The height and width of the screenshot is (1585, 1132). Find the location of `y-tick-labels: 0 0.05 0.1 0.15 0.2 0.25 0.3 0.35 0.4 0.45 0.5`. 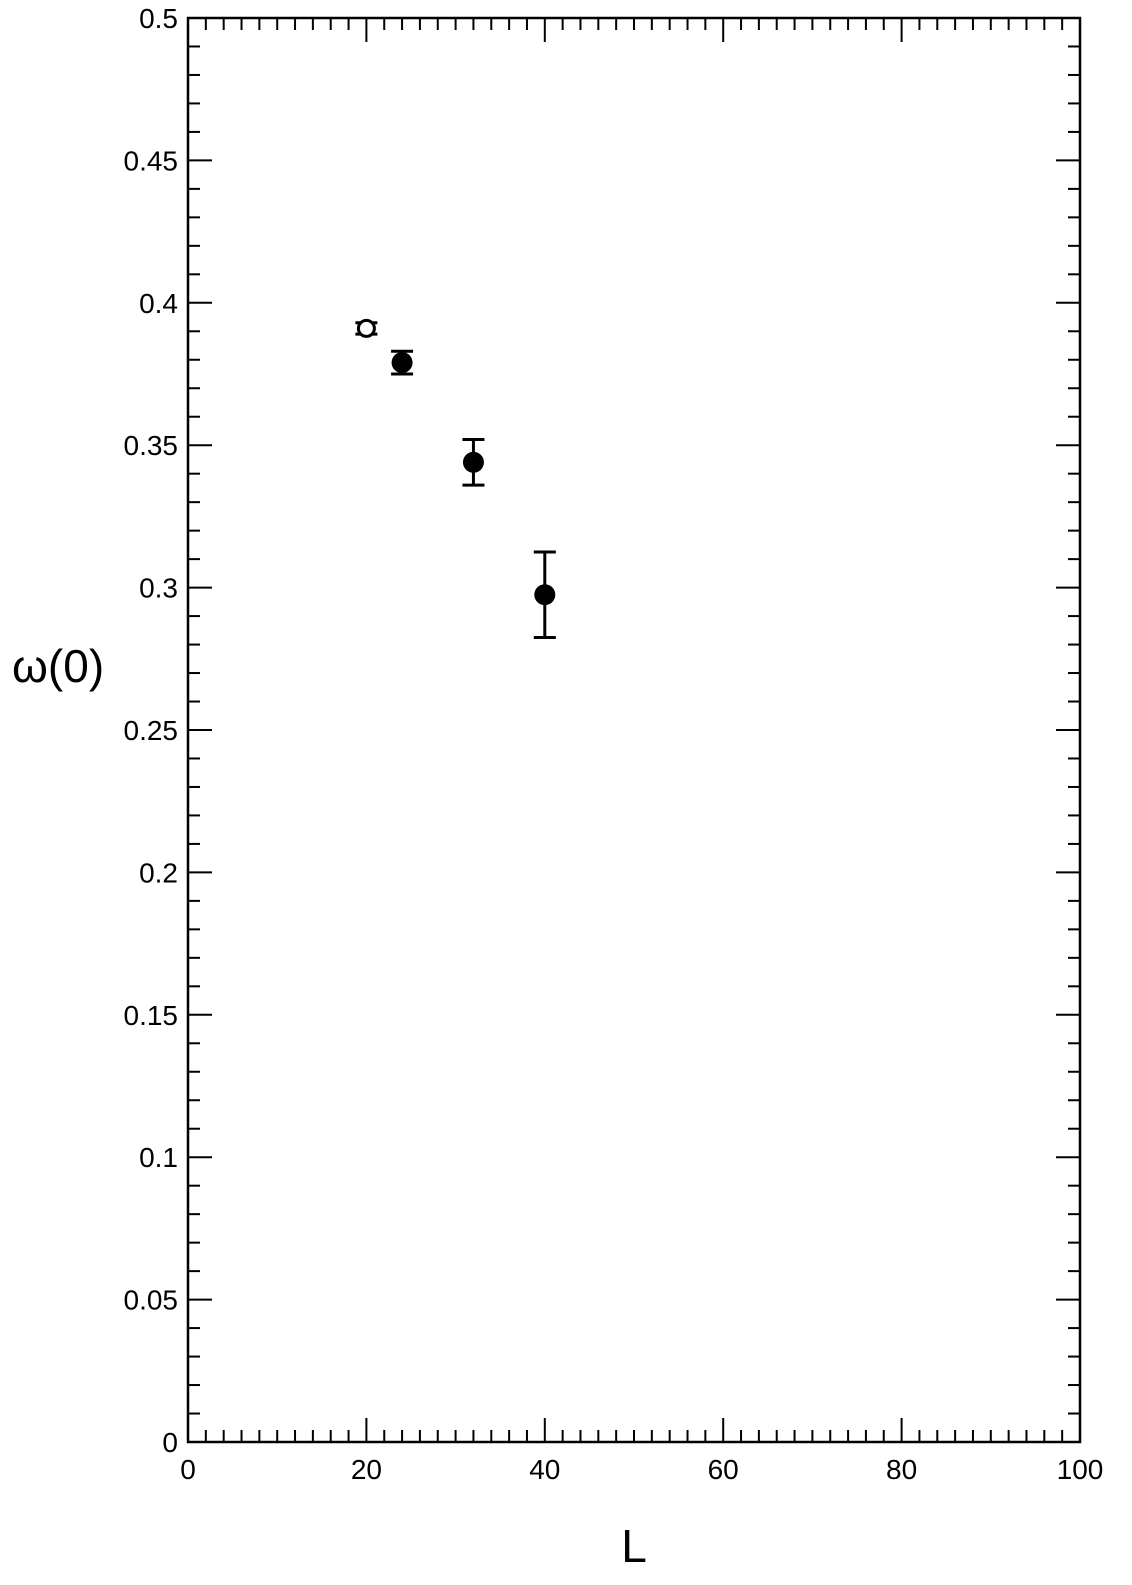

y-tick-labels: 0 0.05 0.1 0.15 0.2 0.25 0.3 0.35 0.4 0.45 0.5 is located at coordinates (151, 730).